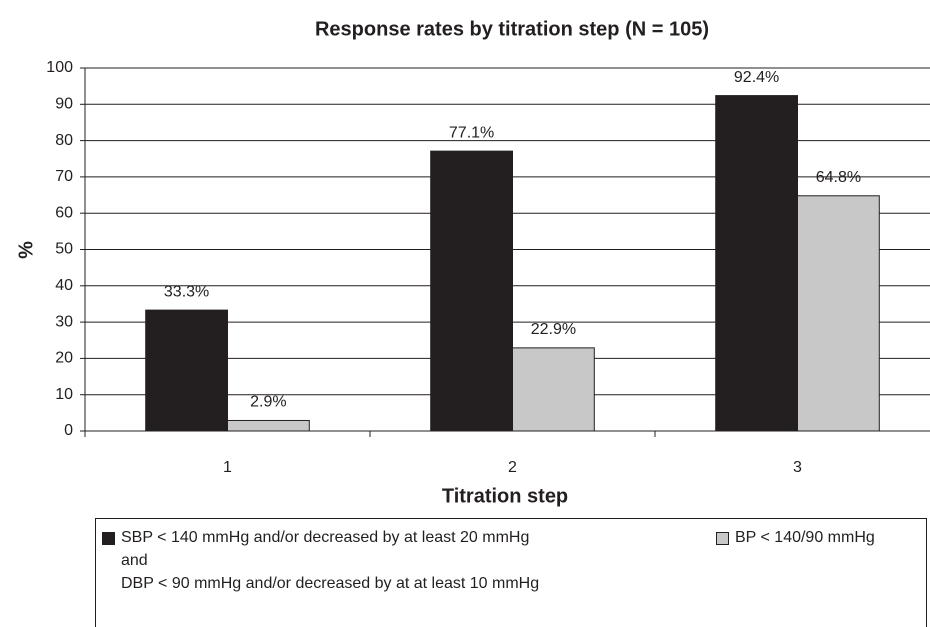  Describe the element at coordinates (64, 285) in the screenshot. I see `y-tick-label: 40` at that location.